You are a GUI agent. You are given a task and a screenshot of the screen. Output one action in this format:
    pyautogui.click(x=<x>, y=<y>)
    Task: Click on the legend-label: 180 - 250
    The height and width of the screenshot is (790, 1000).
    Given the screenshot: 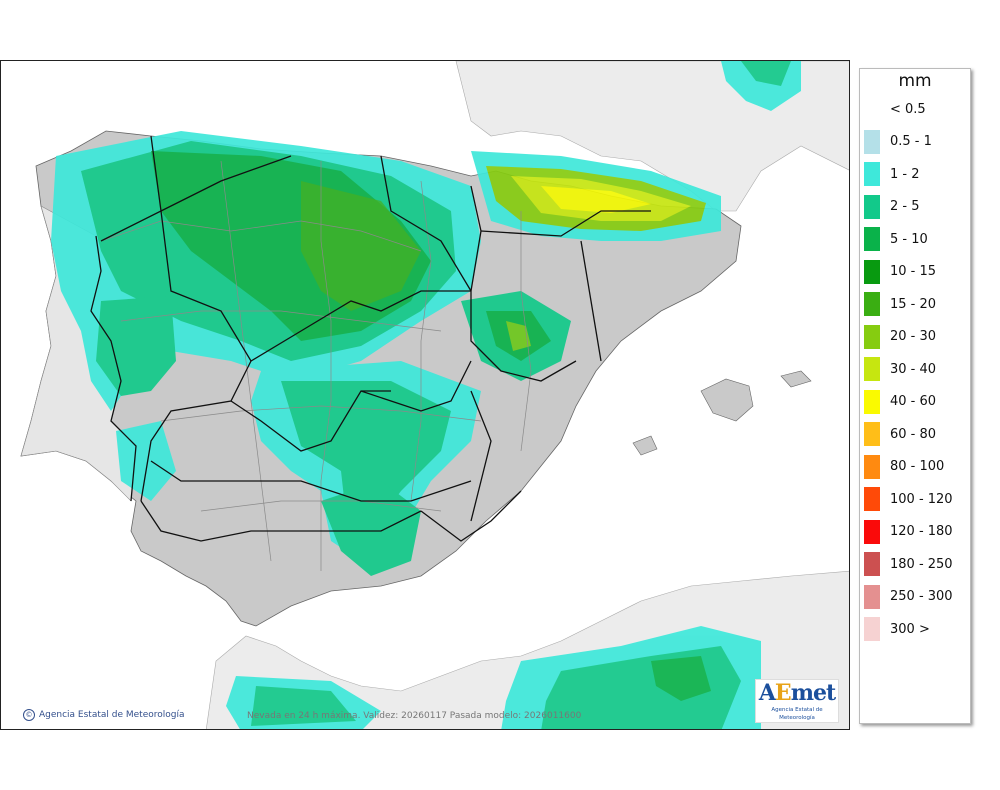 What is the action you would take?
    pyautogui.click(x=921, y=564)
    